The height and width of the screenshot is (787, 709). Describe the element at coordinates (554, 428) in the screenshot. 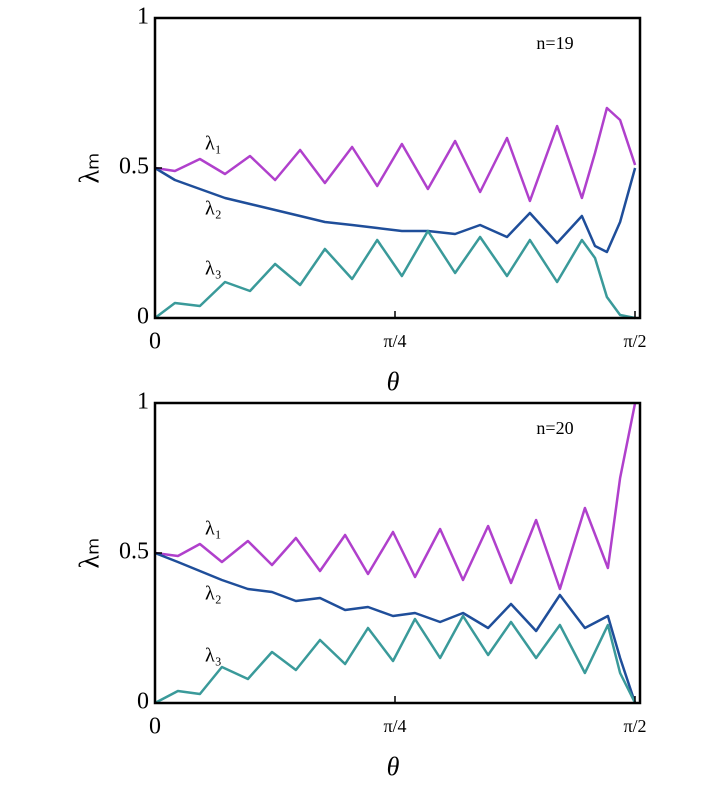

I see `annotation: n=20` at that location.